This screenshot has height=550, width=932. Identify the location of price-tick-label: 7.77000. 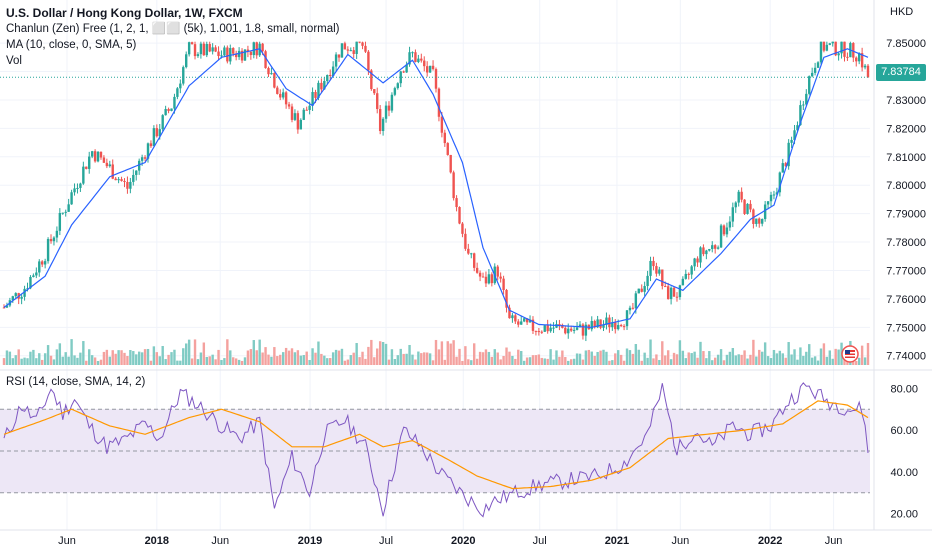
(906, 271).